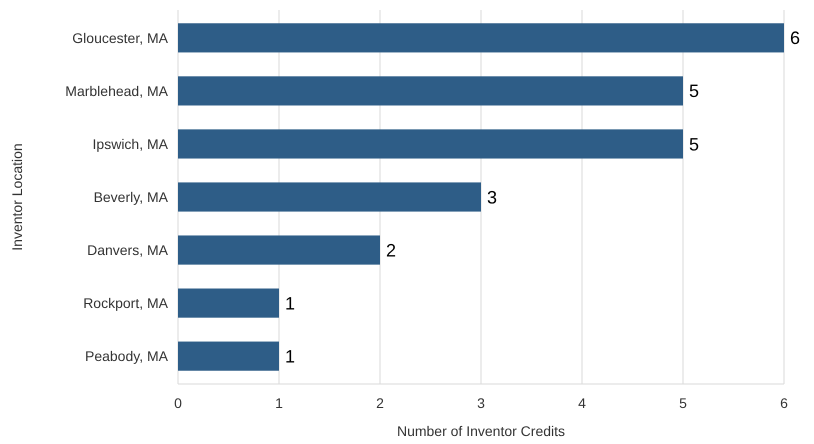  I want to click on x-tick-label: 0, so click(178, 403).